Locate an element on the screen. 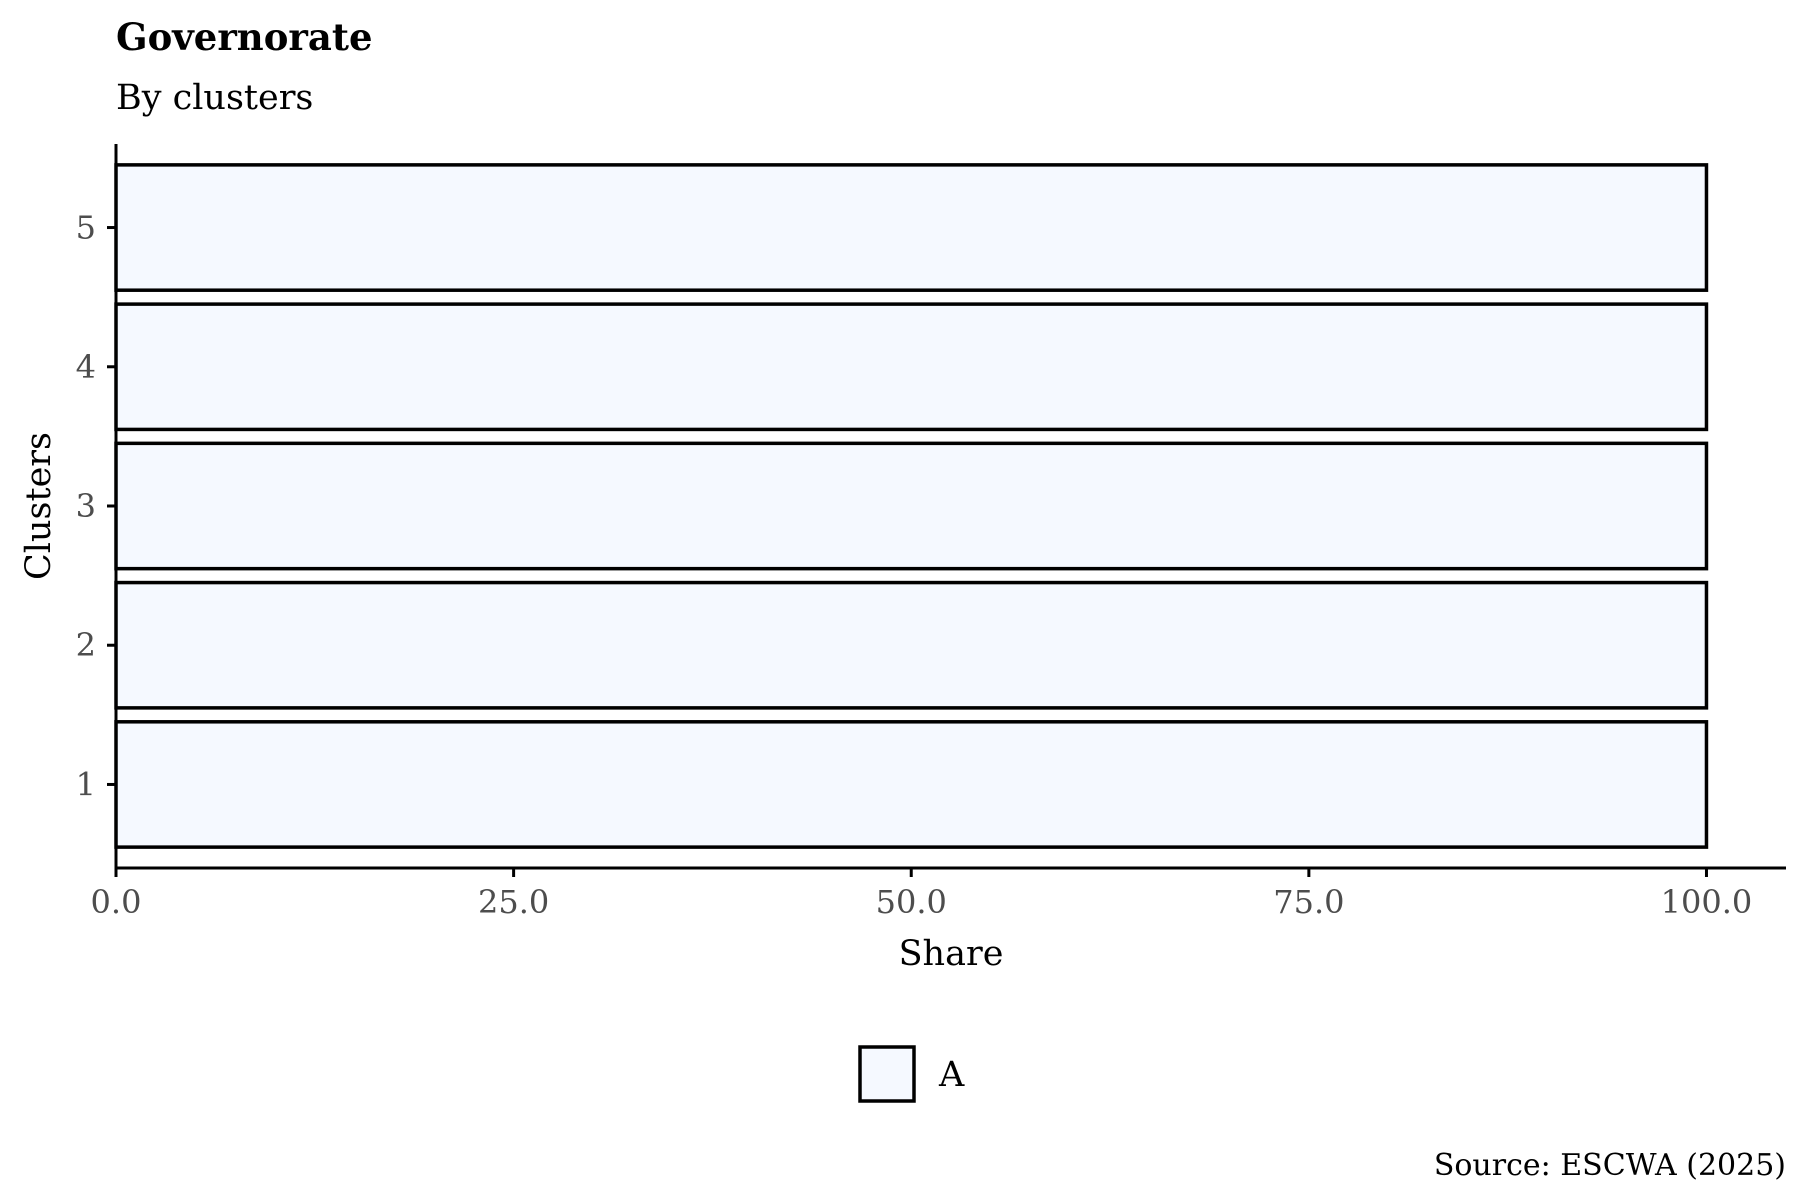 This screenshot has height=1200, width=1800. x-tick-label-100.0: 100.0 is located at coordinates (1707, 902).